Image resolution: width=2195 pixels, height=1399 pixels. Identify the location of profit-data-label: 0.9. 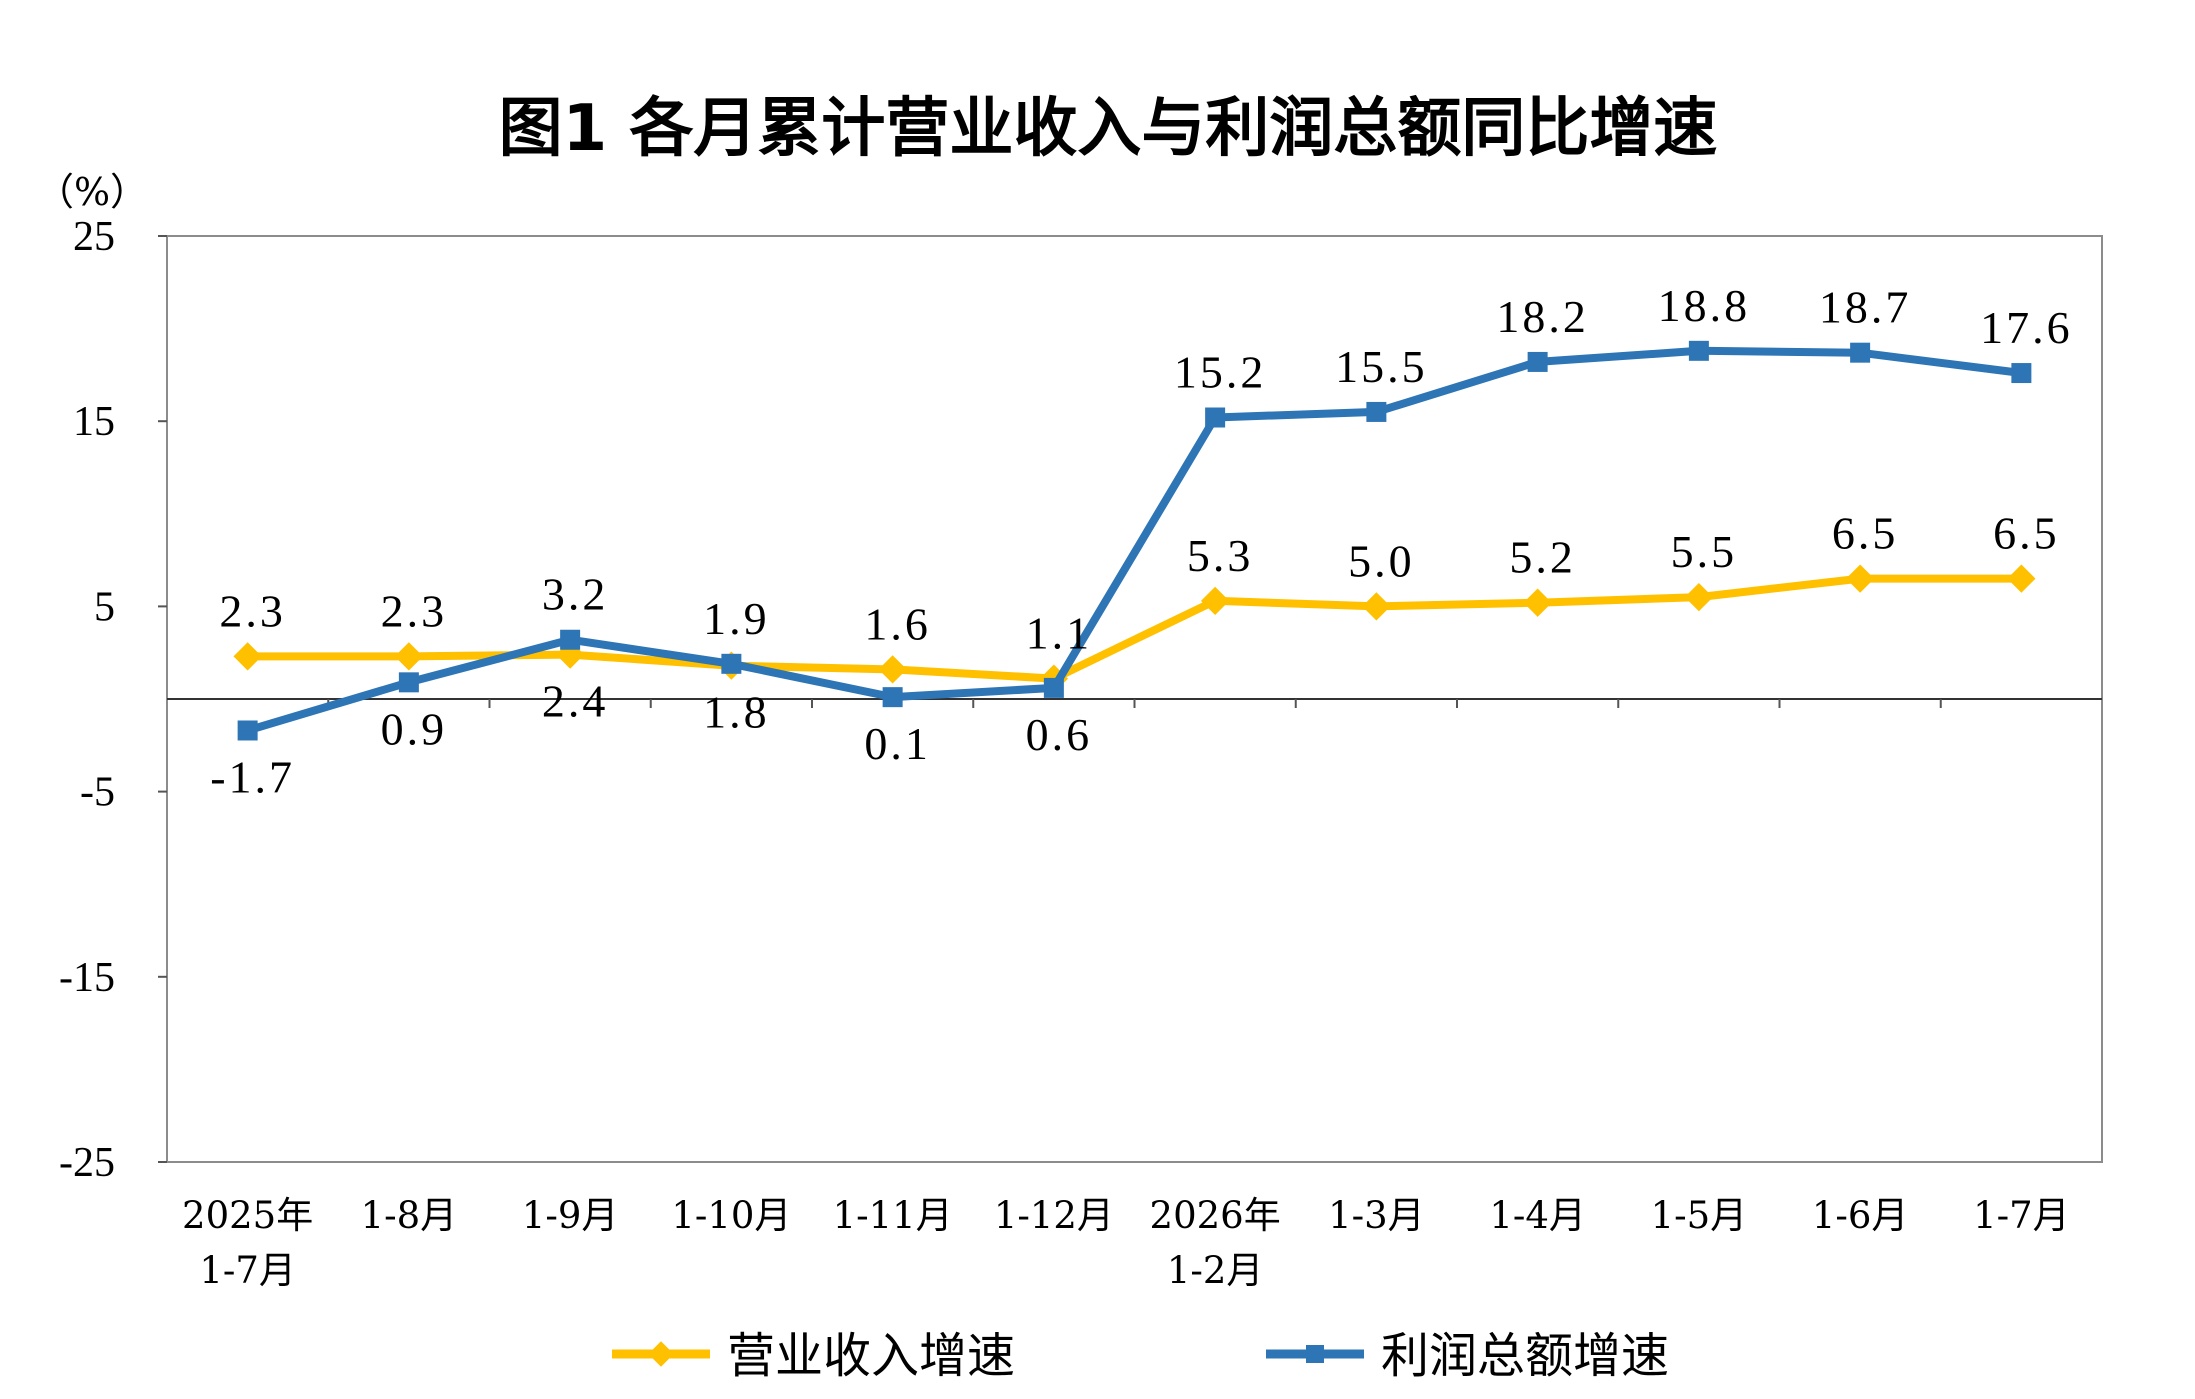
(414, 728).